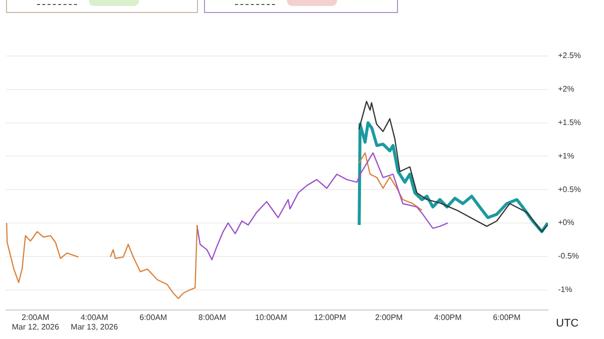  Describe the element at coordinates (566, 223) in the screenshot. I see `y-tick-label: +0%` at that location.